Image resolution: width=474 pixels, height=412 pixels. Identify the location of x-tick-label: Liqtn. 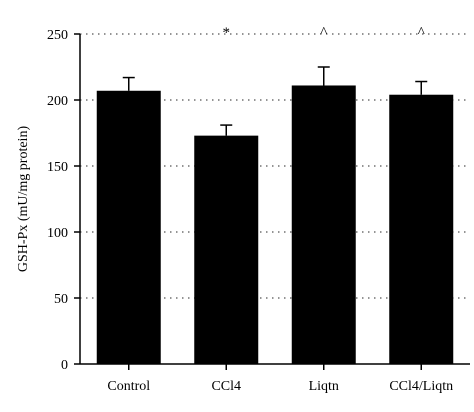
(324, 386).